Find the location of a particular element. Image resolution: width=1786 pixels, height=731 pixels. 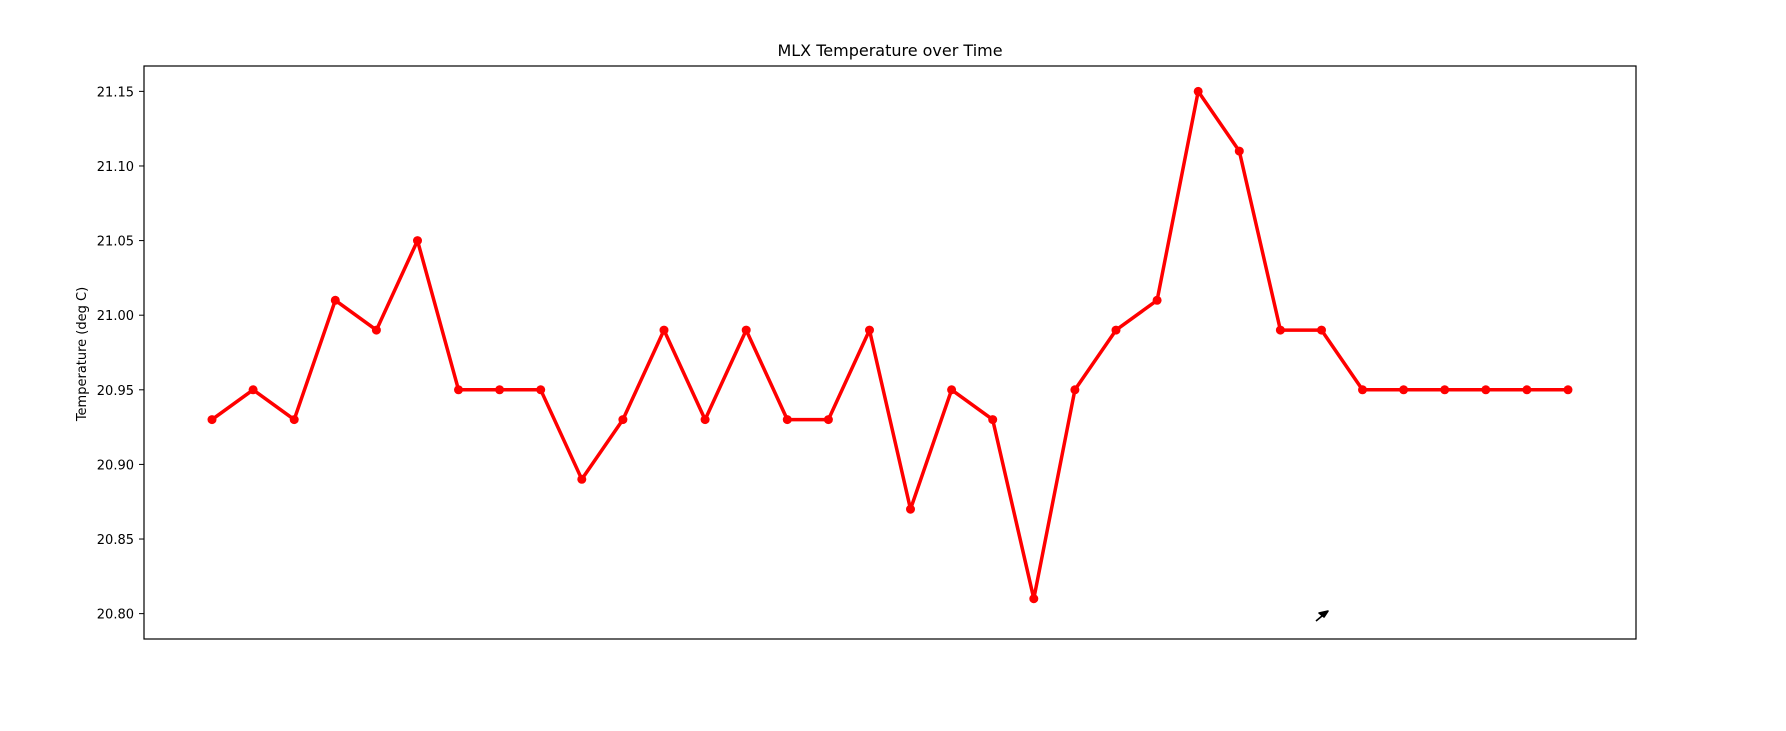

y-tick-label: 21.00 is located at coordinates (115, 316).